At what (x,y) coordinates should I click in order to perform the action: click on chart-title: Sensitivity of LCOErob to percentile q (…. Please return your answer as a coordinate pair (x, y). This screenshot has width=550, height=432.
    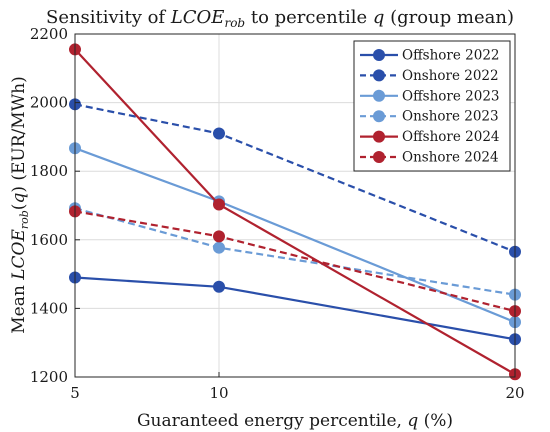
    Looking at the image, I should click on (280, 18).